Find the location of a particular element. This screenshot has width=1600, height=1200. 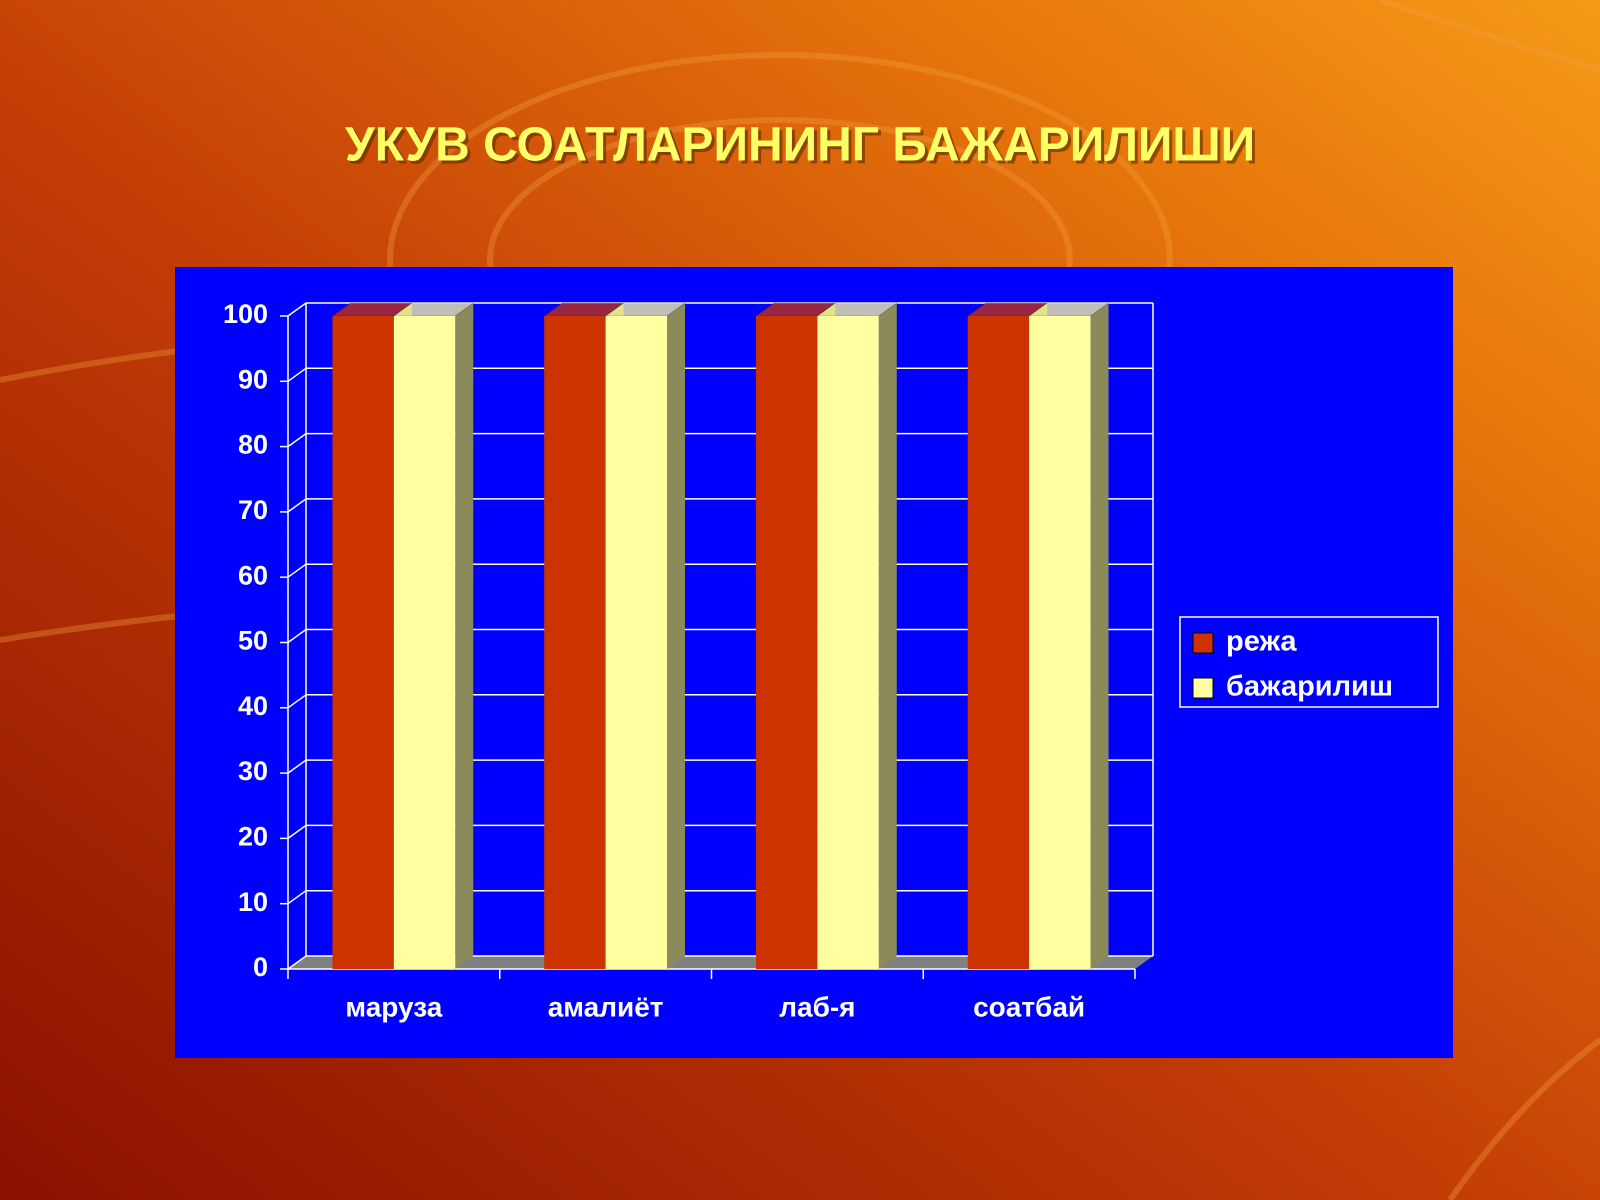

y-tick-label: 0 is located at coordinates (260, 967).